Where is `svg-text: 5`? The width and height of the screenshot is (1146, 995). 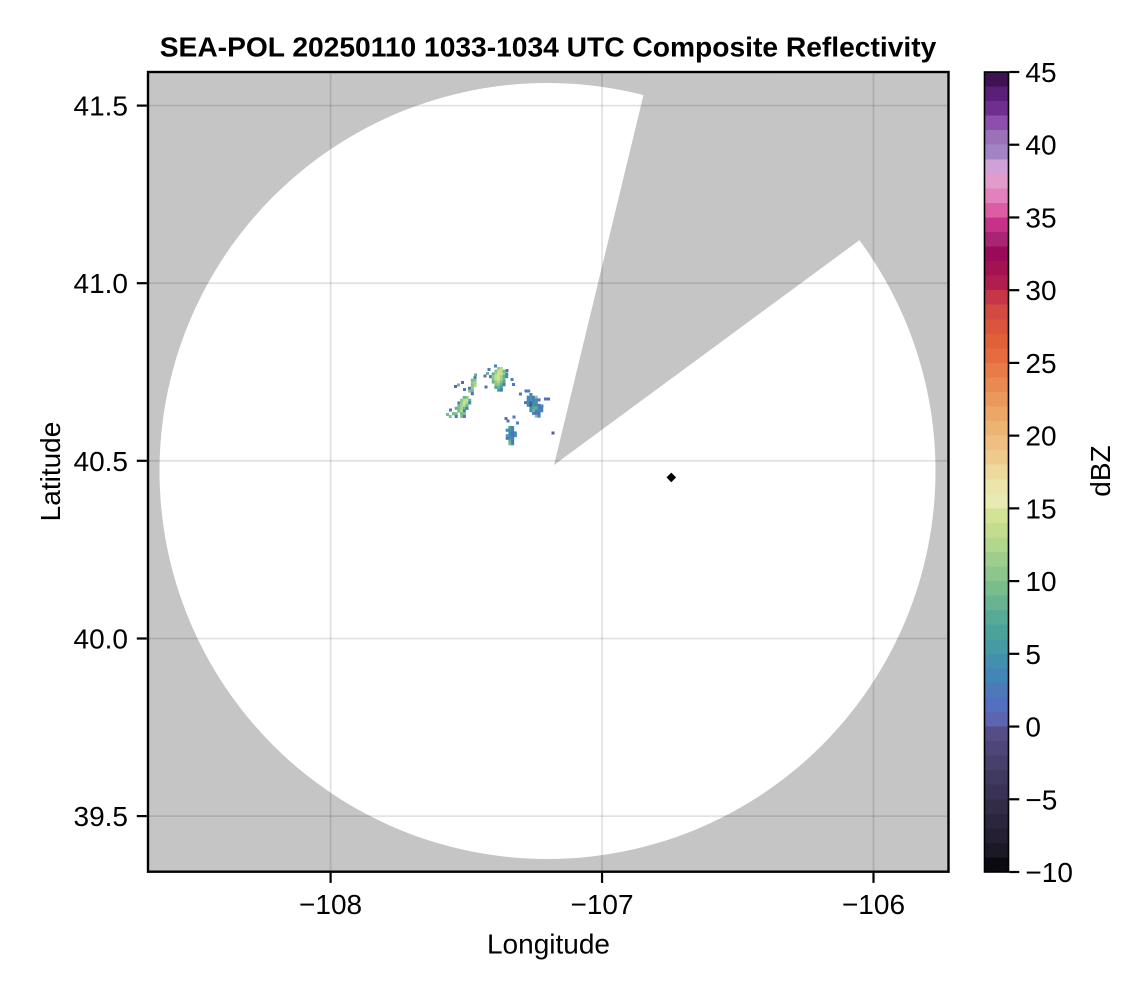
svg-text: 5 is located at coordinates (1033, 654).